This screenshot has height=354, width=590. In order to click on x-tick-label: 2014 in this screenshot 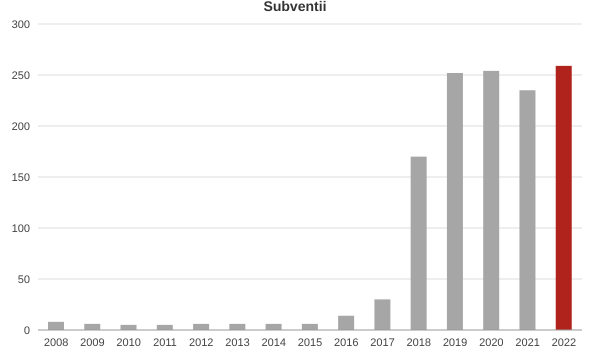, I will do `click(273, 342)`.